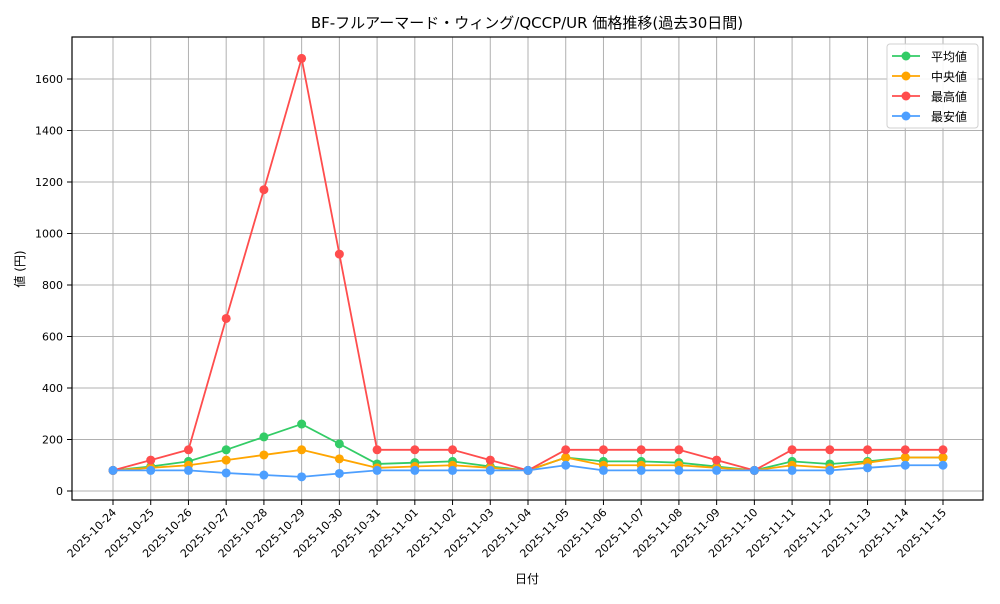 This screenshot has width=1000, height=604. Describe the element at coordinates (49, 182) in the screenshot. I see `y-tick-label: 1200` at that location.